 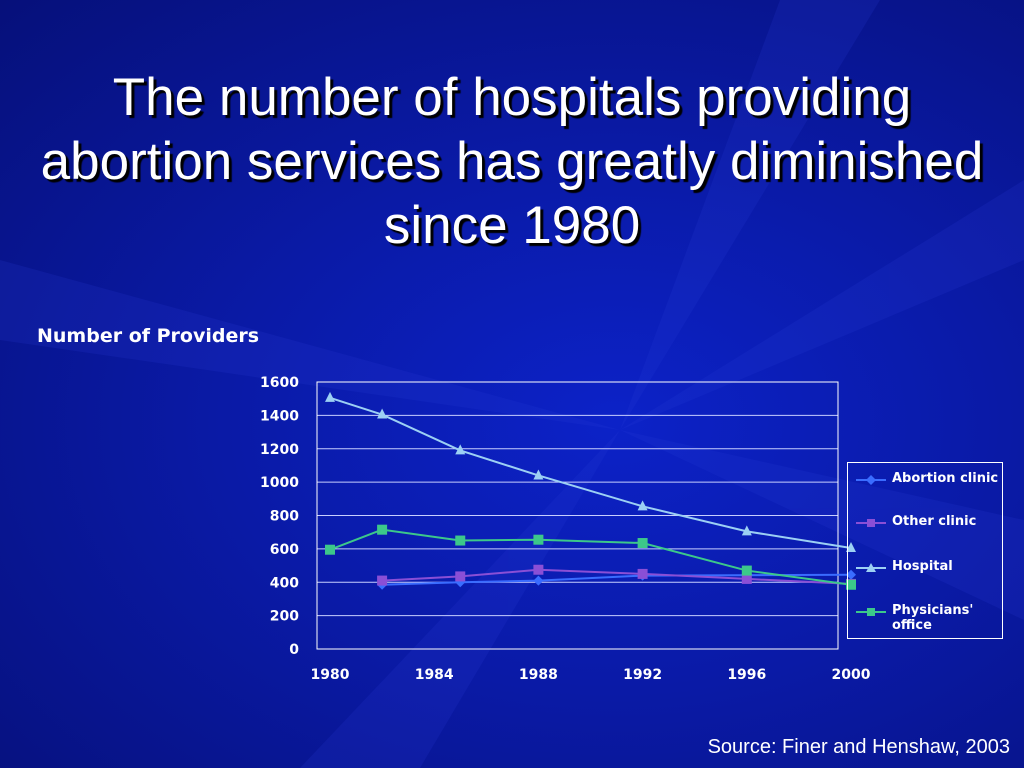 I want to click on legend-key-other-clinic, so click(x=871, y=523).